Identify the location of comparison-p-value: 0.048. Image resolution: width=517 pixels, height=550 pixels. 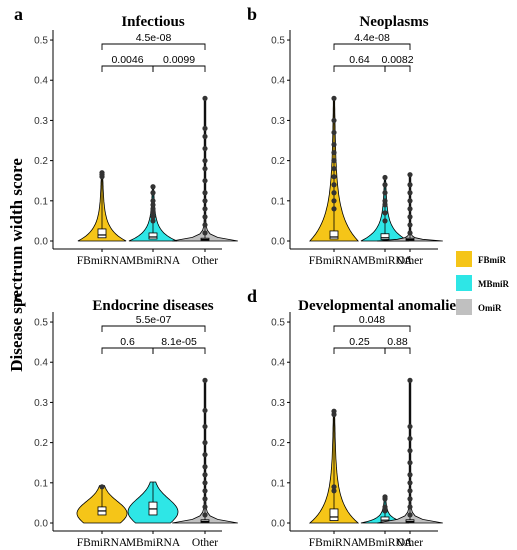
(372, 320).